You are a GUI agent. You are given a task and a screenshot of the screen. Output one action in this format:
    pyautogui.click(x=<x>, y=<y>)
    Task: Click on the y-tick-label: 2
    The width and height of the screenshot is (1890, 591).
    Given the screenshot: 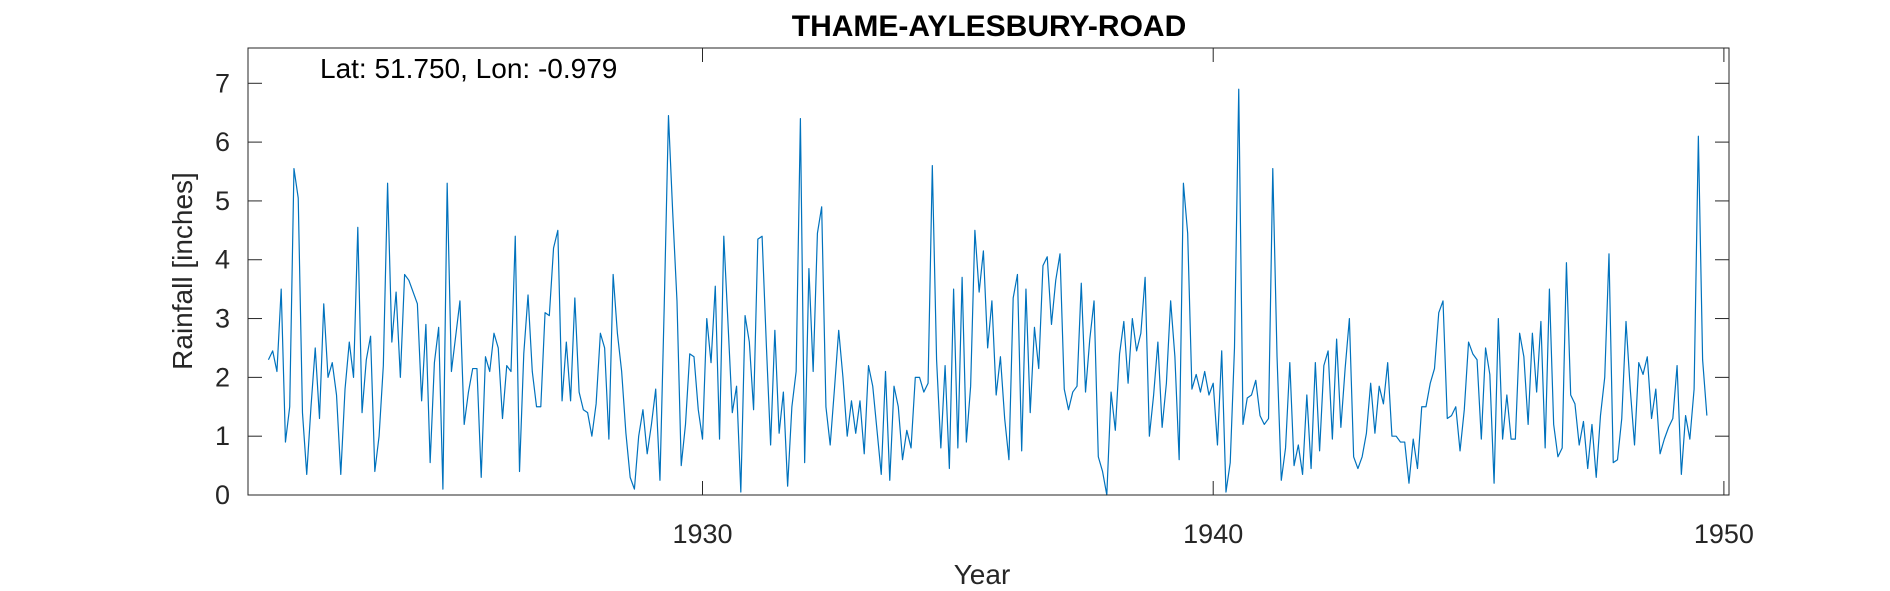 What is the action you would take?
    pyautogui.click(x=222, y=377)
    